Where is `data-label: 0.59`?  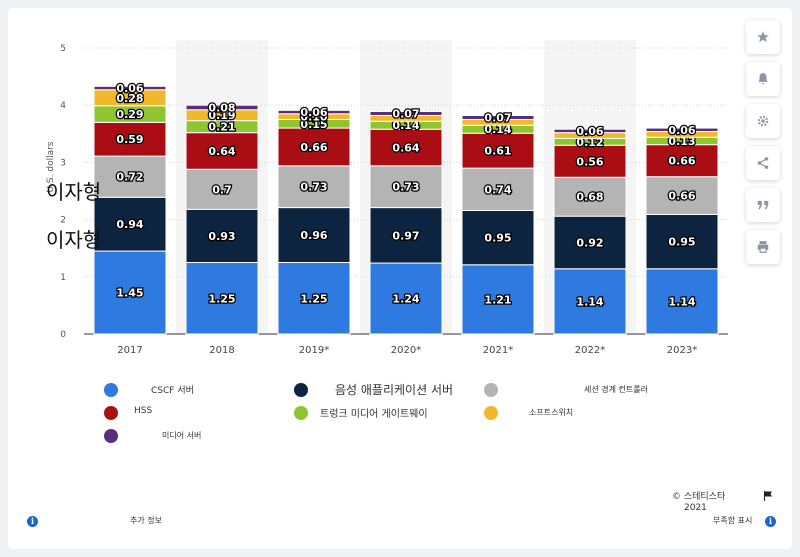
data-label: 0.59 is located at coordinates (129, 139).